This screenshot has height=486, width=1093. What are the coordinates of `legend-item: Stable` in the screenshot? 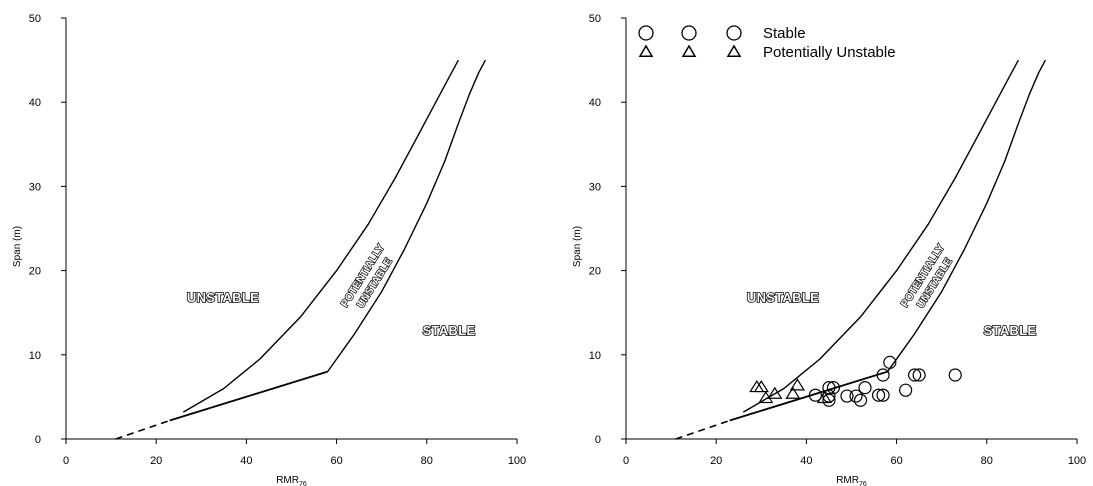 It's located at (722, 33).